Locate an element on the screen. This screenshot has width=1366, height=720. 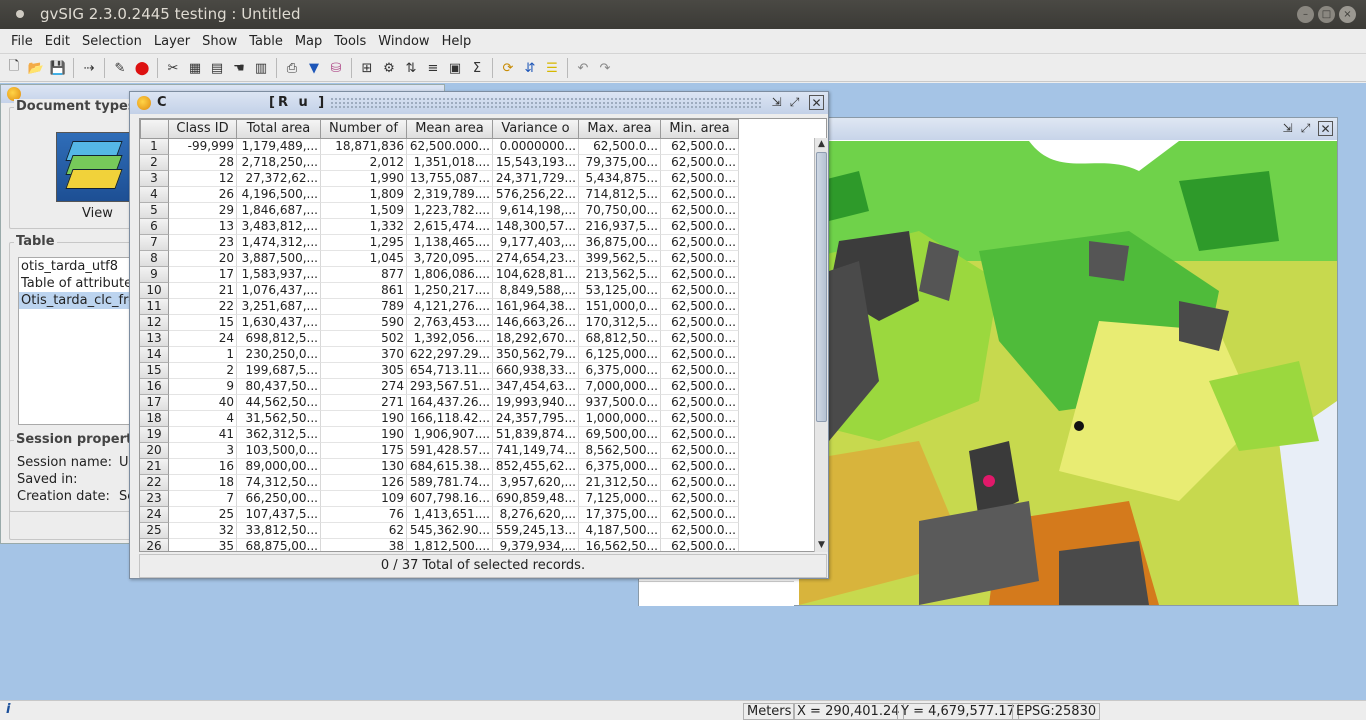
column-header: Class ID is located at coordinates (203, 129).